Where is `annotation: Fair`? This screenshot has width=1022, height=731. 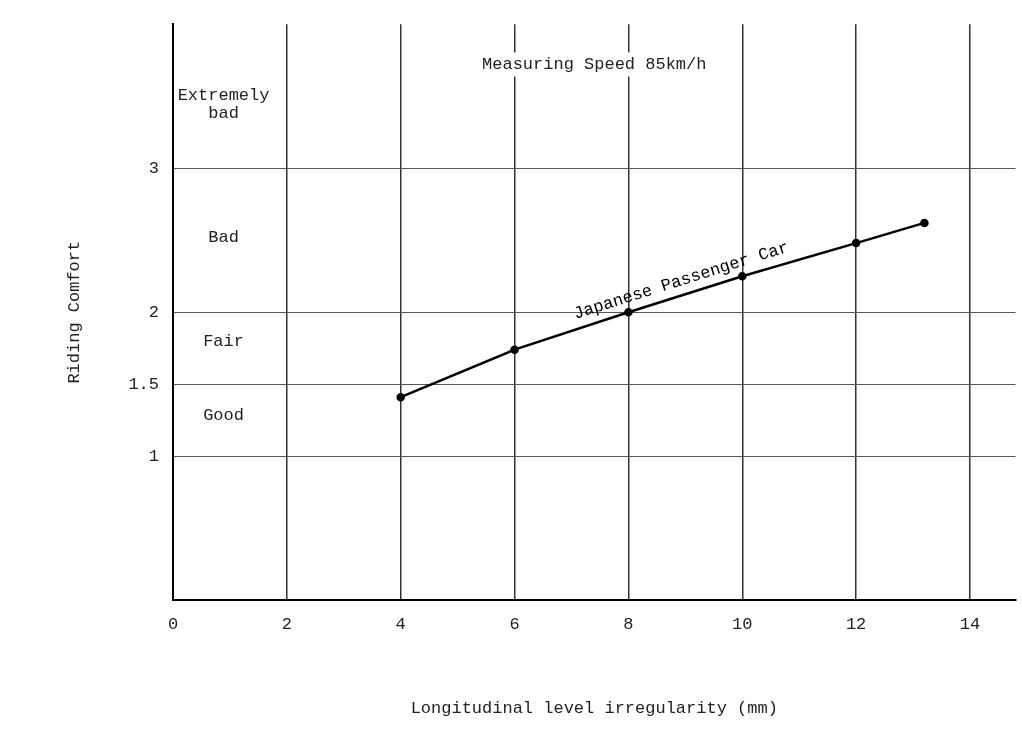
annotation: Fair is located at coordinates (223, 341).